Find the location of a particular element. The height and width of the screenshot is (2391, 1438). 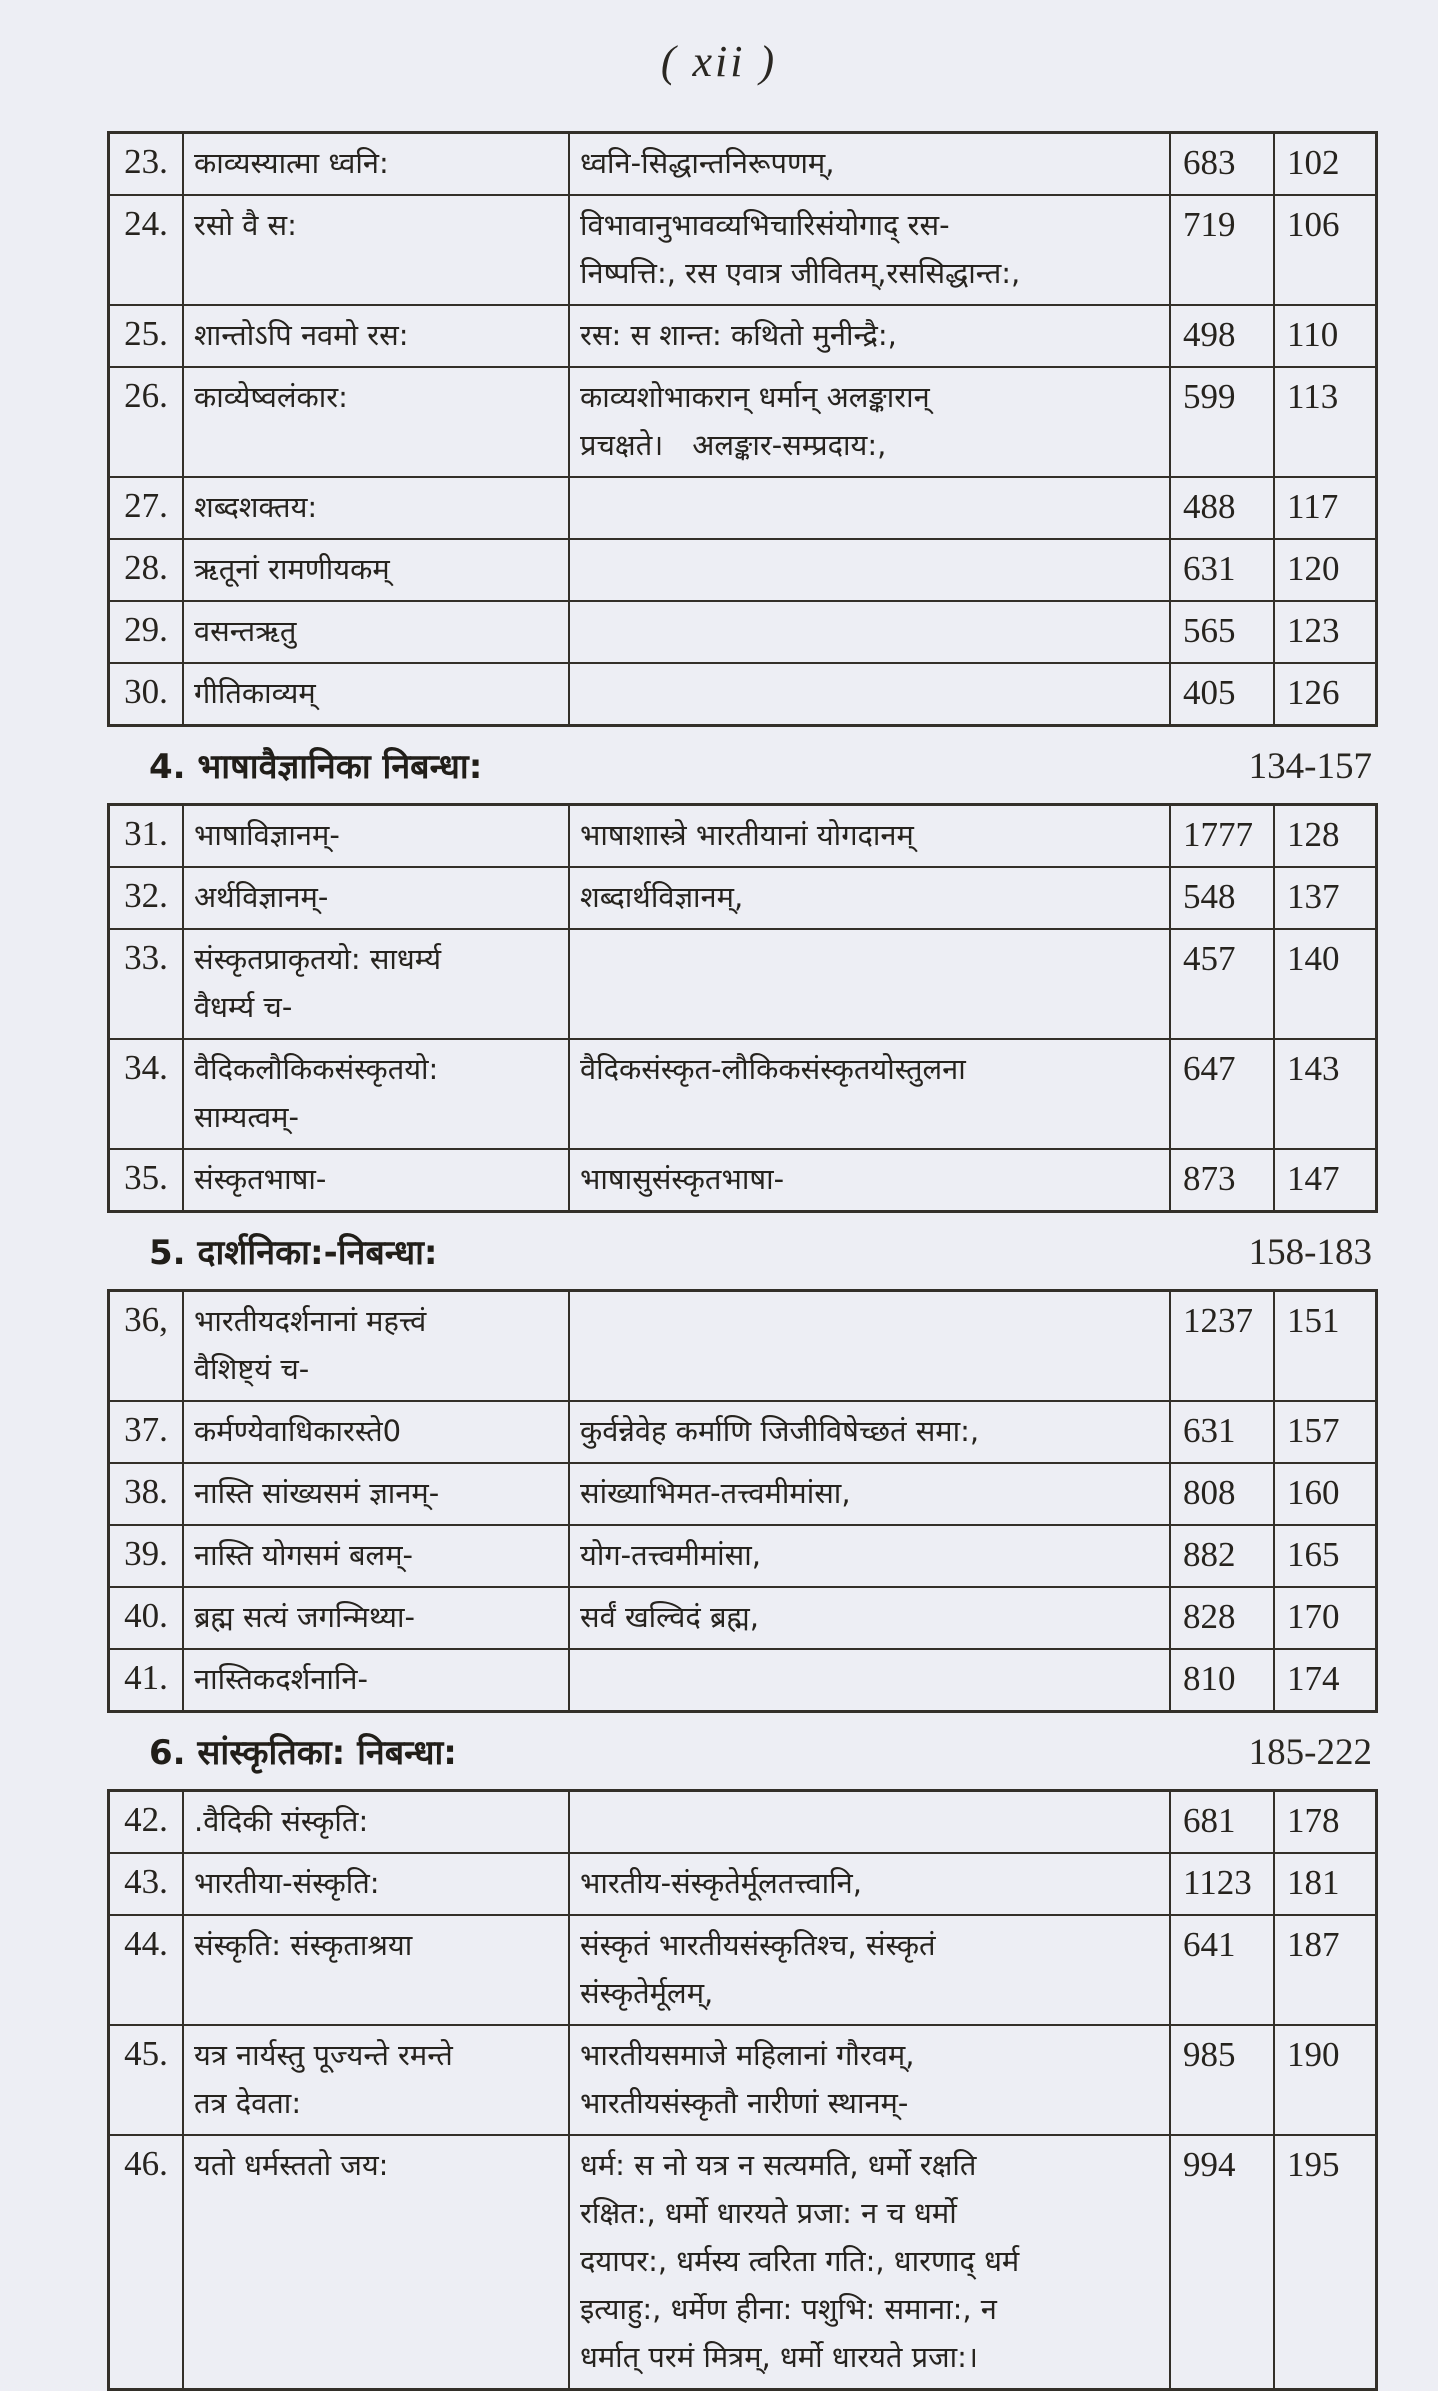

word-count-cell: 810 is located at coordinates (1223, 1680).